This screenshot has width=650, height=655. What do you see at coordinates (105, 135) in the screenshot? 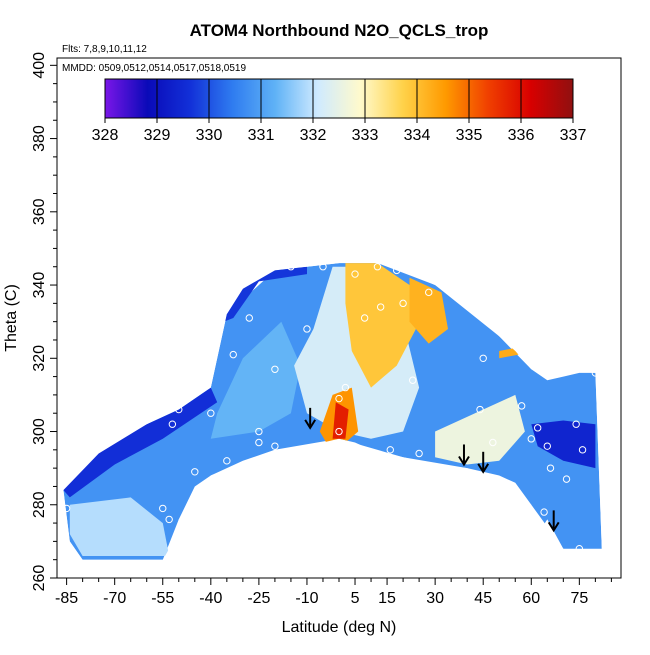
I see `colorbar-tick-label-328: 328` at bounding box center [105, 135].